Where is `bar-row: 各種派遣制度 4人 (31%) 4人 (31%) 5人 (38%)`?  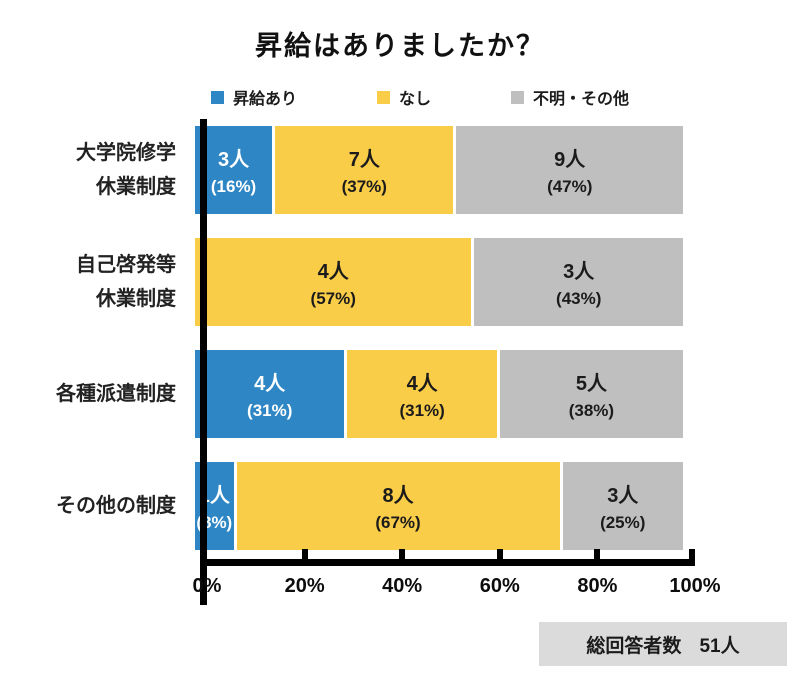 bar-row: 各種派遣制度 4人 (31%) 4人 (31%) 5人 (38%) is located at coordinates (347, 394).